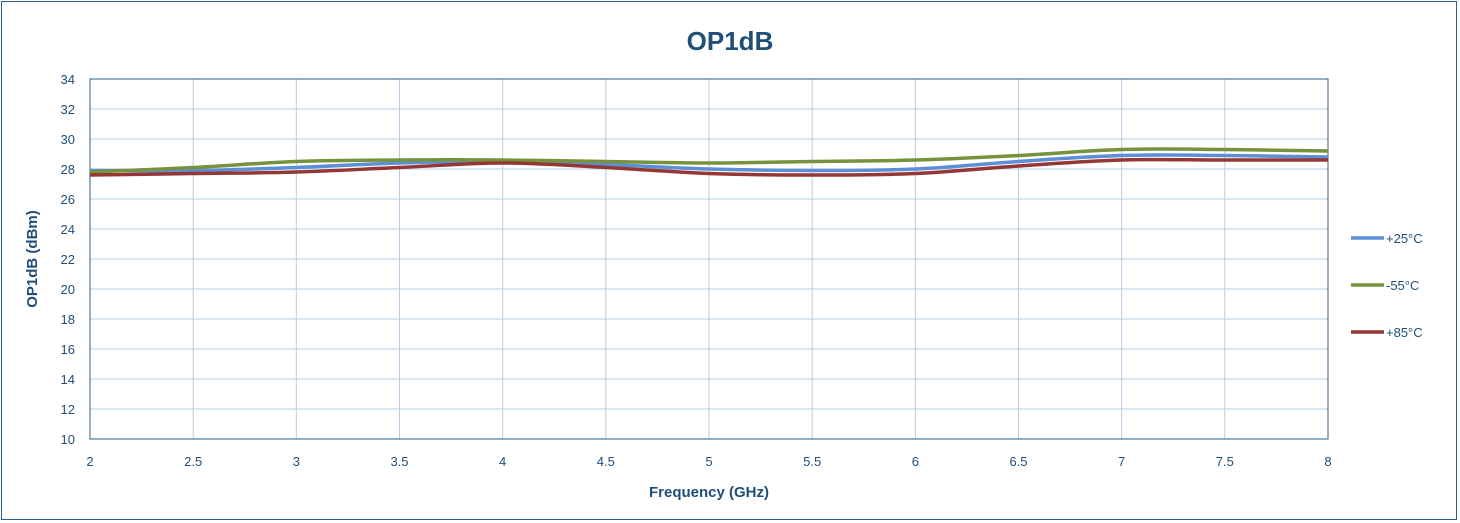 The width and height of the screenshot is (1460, 523). What do you see at coordinates (89, 461) in the screenshot?
I see `x-tick-label: 2` at bounding box center [89, 461].